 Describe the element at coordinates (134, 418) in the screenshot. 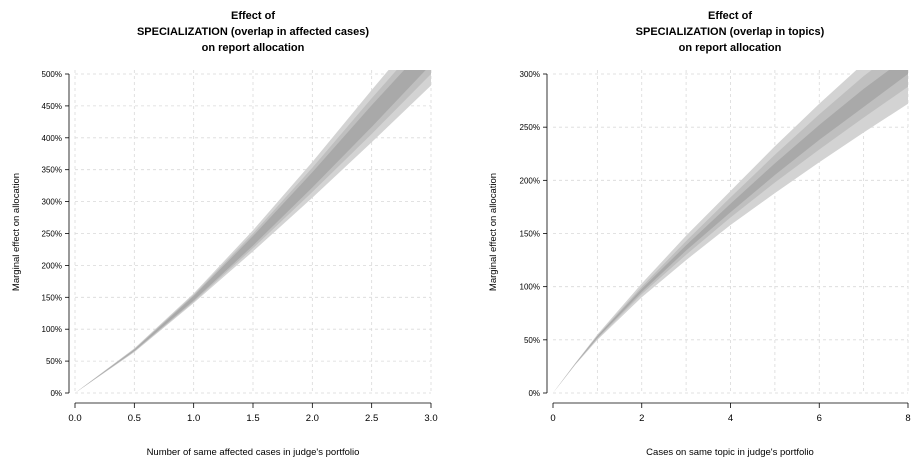

I see `x-tick-label: 0.5` at that location.